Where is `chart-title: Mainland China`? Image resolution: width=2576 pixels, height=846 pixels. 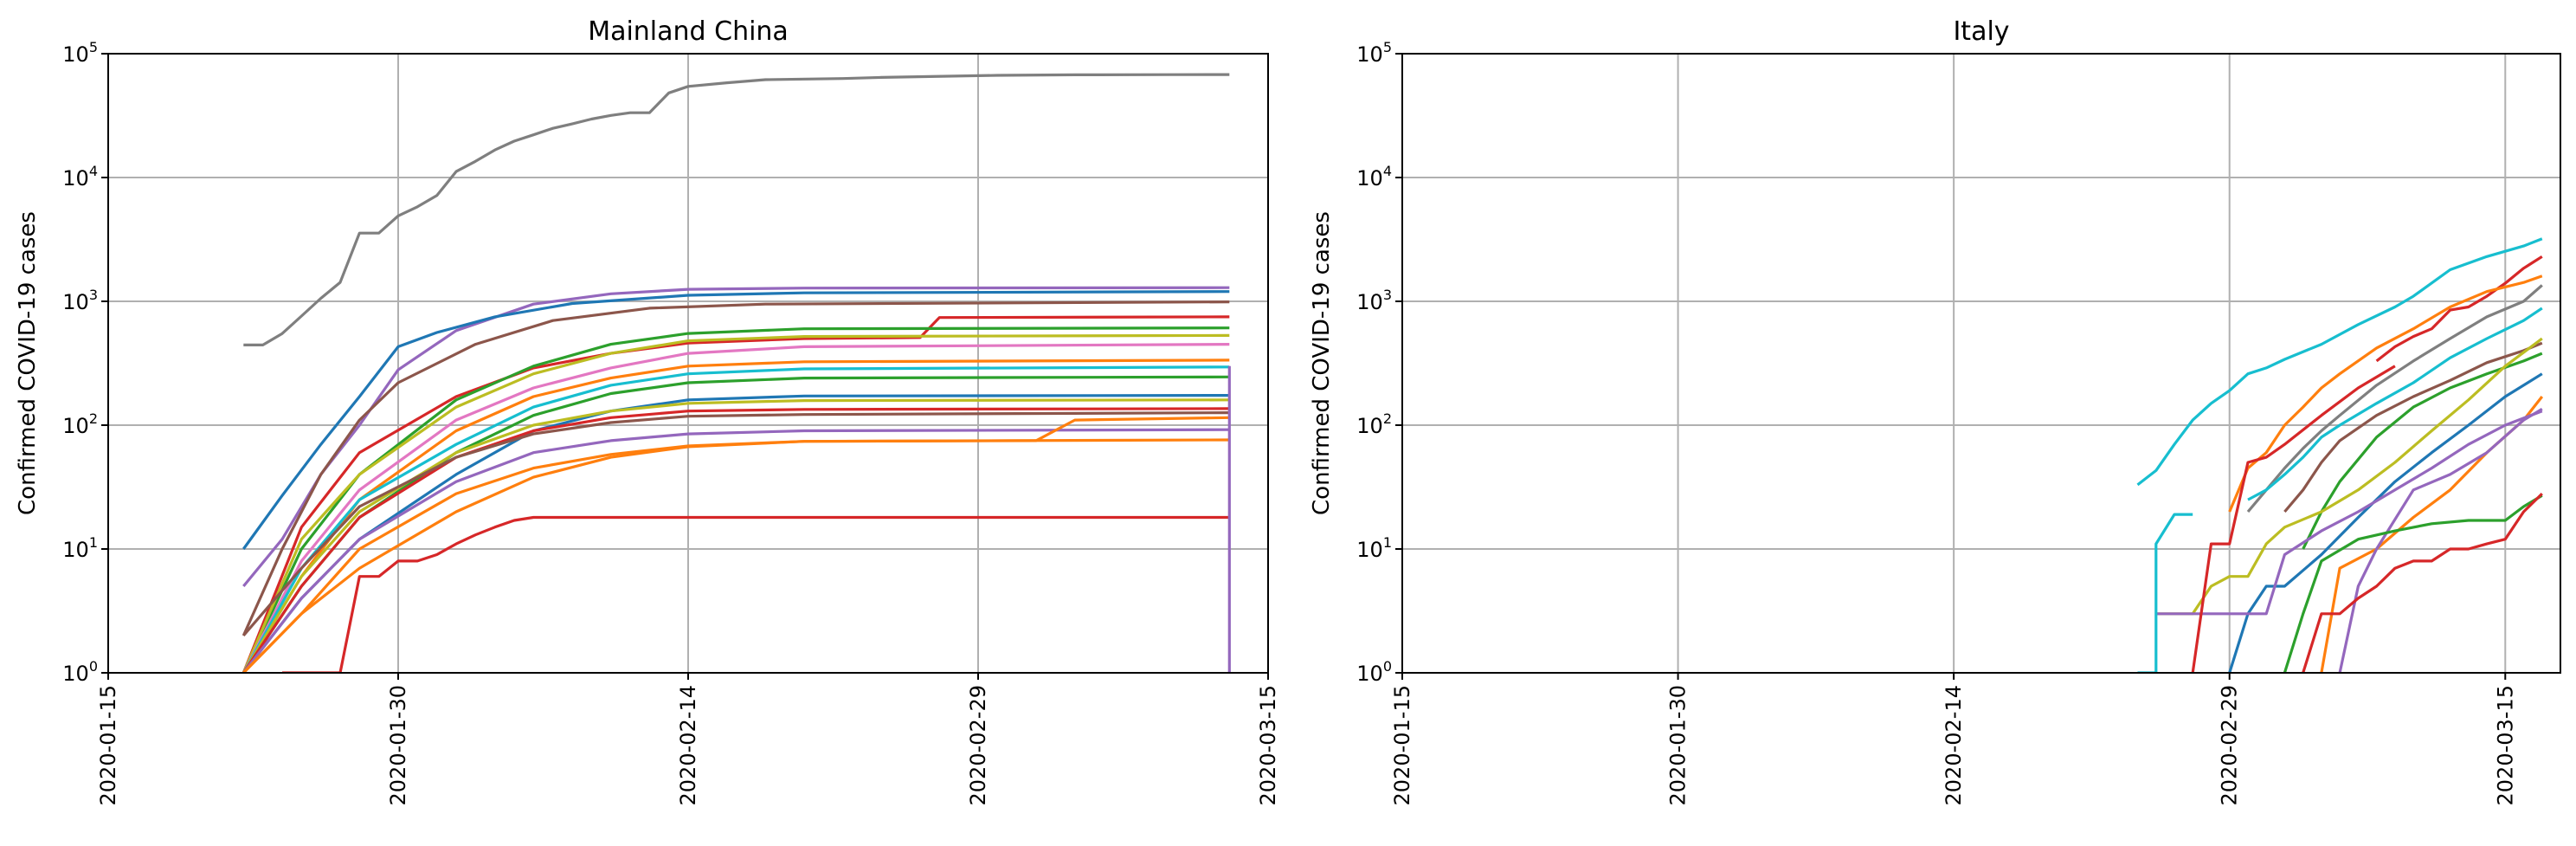
chart-title: Mainland China is located at coordinates (688, 31).